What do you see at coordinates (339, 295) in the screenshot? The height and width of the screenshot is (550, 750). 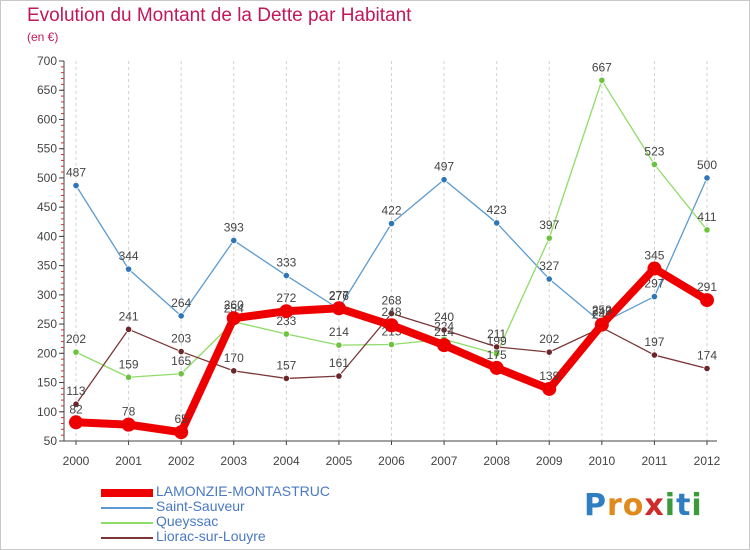 I see `data-label: 277` at bounding box center [339, 295].